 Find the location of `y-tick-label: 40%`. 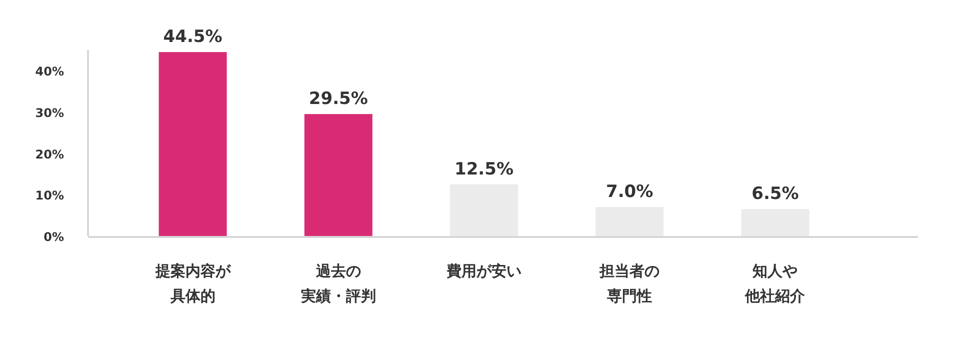

y-tick-label: 40% is located at coordinates (49, 71).